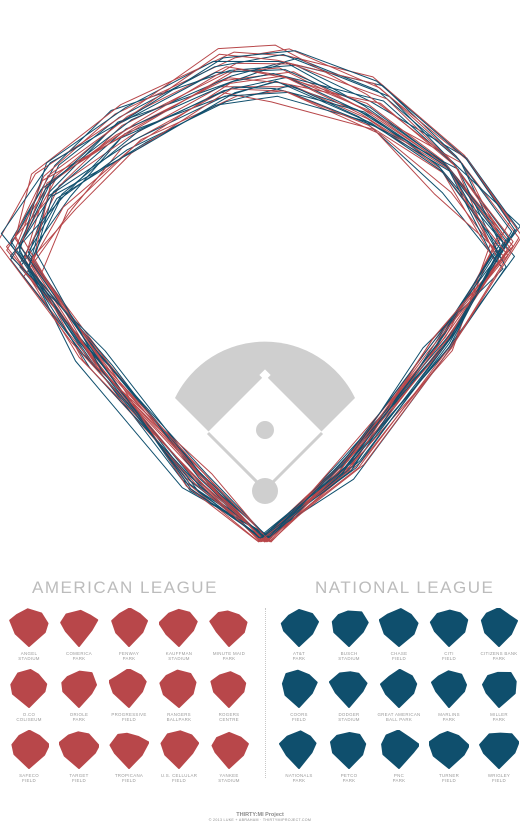  I want to click on park-tile: U.S. CELLULAR FIELD, so click(179, 760).